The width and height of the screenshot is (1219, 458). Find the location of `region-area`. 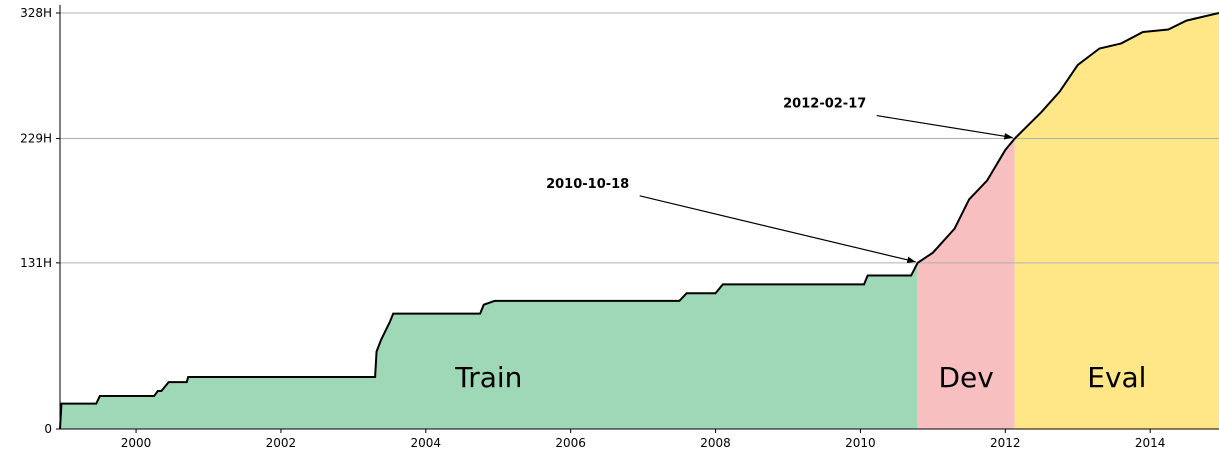

region-area is located at coordinates (966, 283).